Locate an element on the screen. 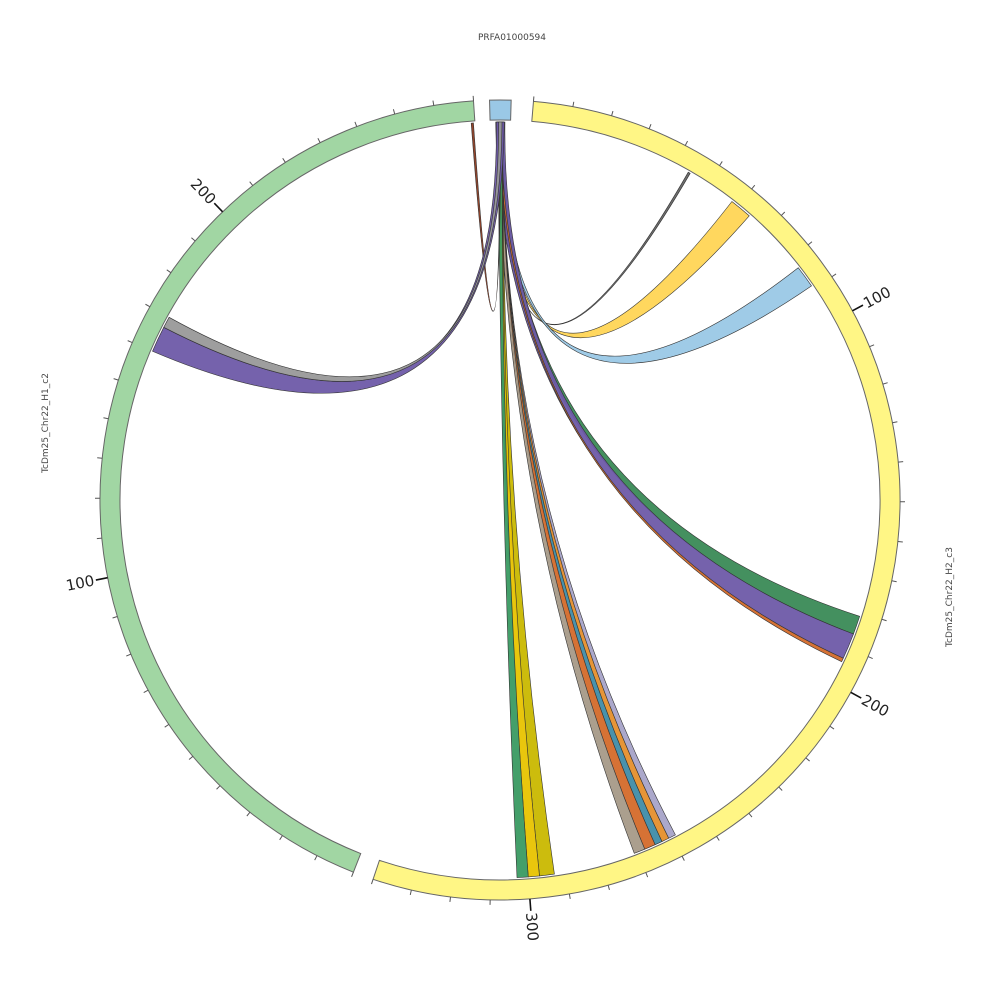  tick-label-h2-200: 200 is located at coordinates (875, 706).